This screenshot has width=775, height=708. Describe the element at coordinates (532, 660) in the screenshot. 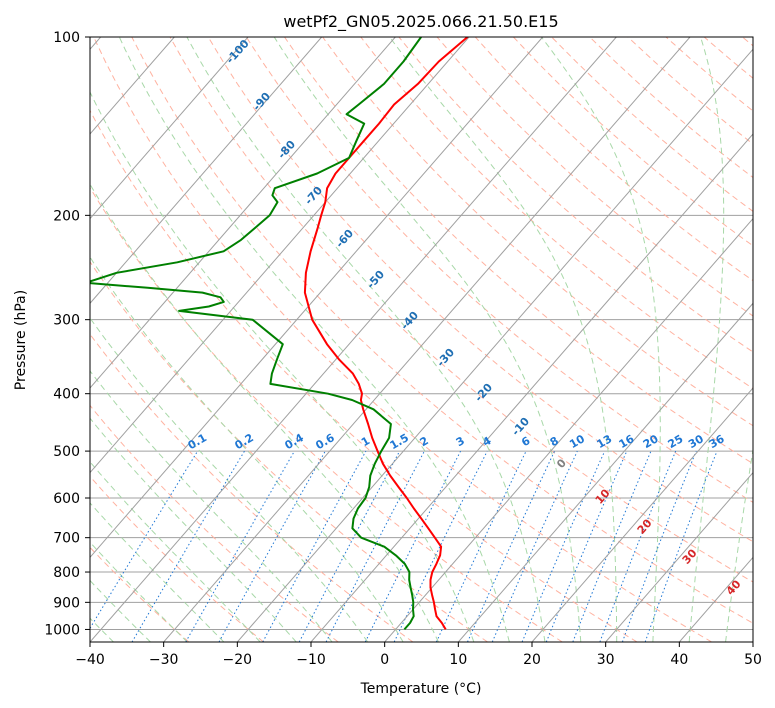

I see `x-tick-label: 20` at that location.